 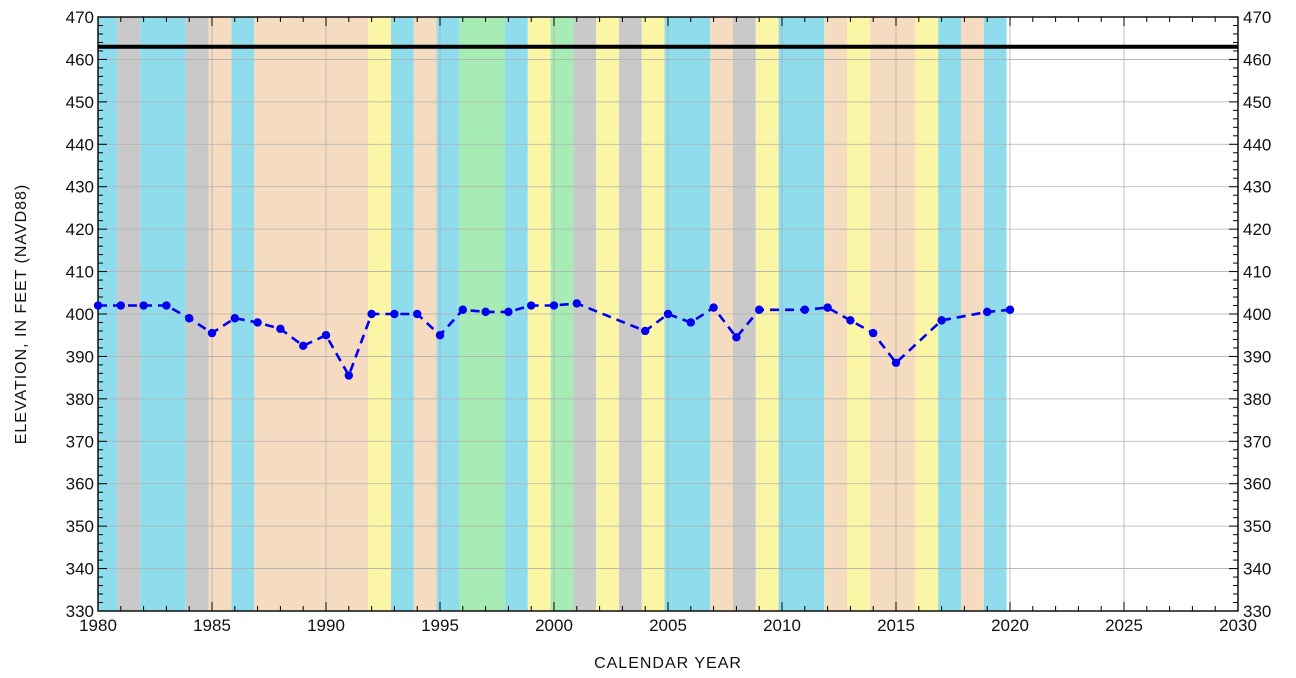 What do you see at coordinates (1010, 625) in the screenshot?
I see `x-tick-label-2020: 2020` at bounding box center [1010, 625].